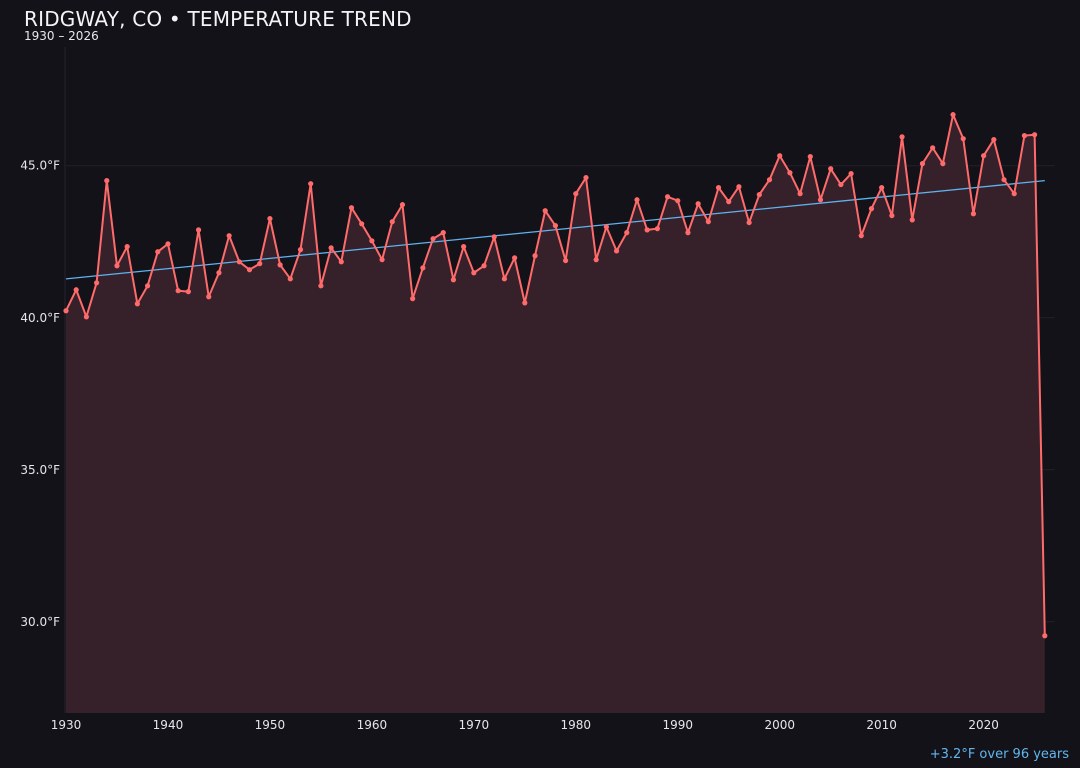  What do you see at coordinates (40, 470) in the screenshot?
I see `y-tick-label: 35.0°F` at bounding box center [40, 470].